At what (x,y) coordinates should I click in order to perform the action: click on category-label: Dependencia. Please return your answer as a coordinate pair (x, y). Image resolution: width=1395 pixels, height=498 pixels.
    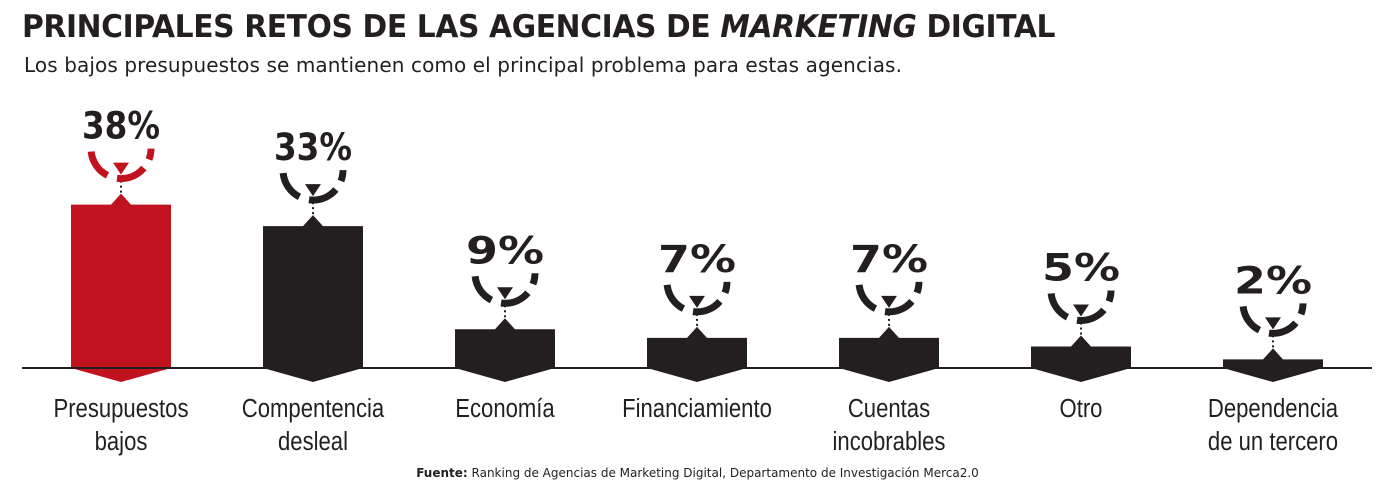
    Looking at the image, I should click on (1273, 408).